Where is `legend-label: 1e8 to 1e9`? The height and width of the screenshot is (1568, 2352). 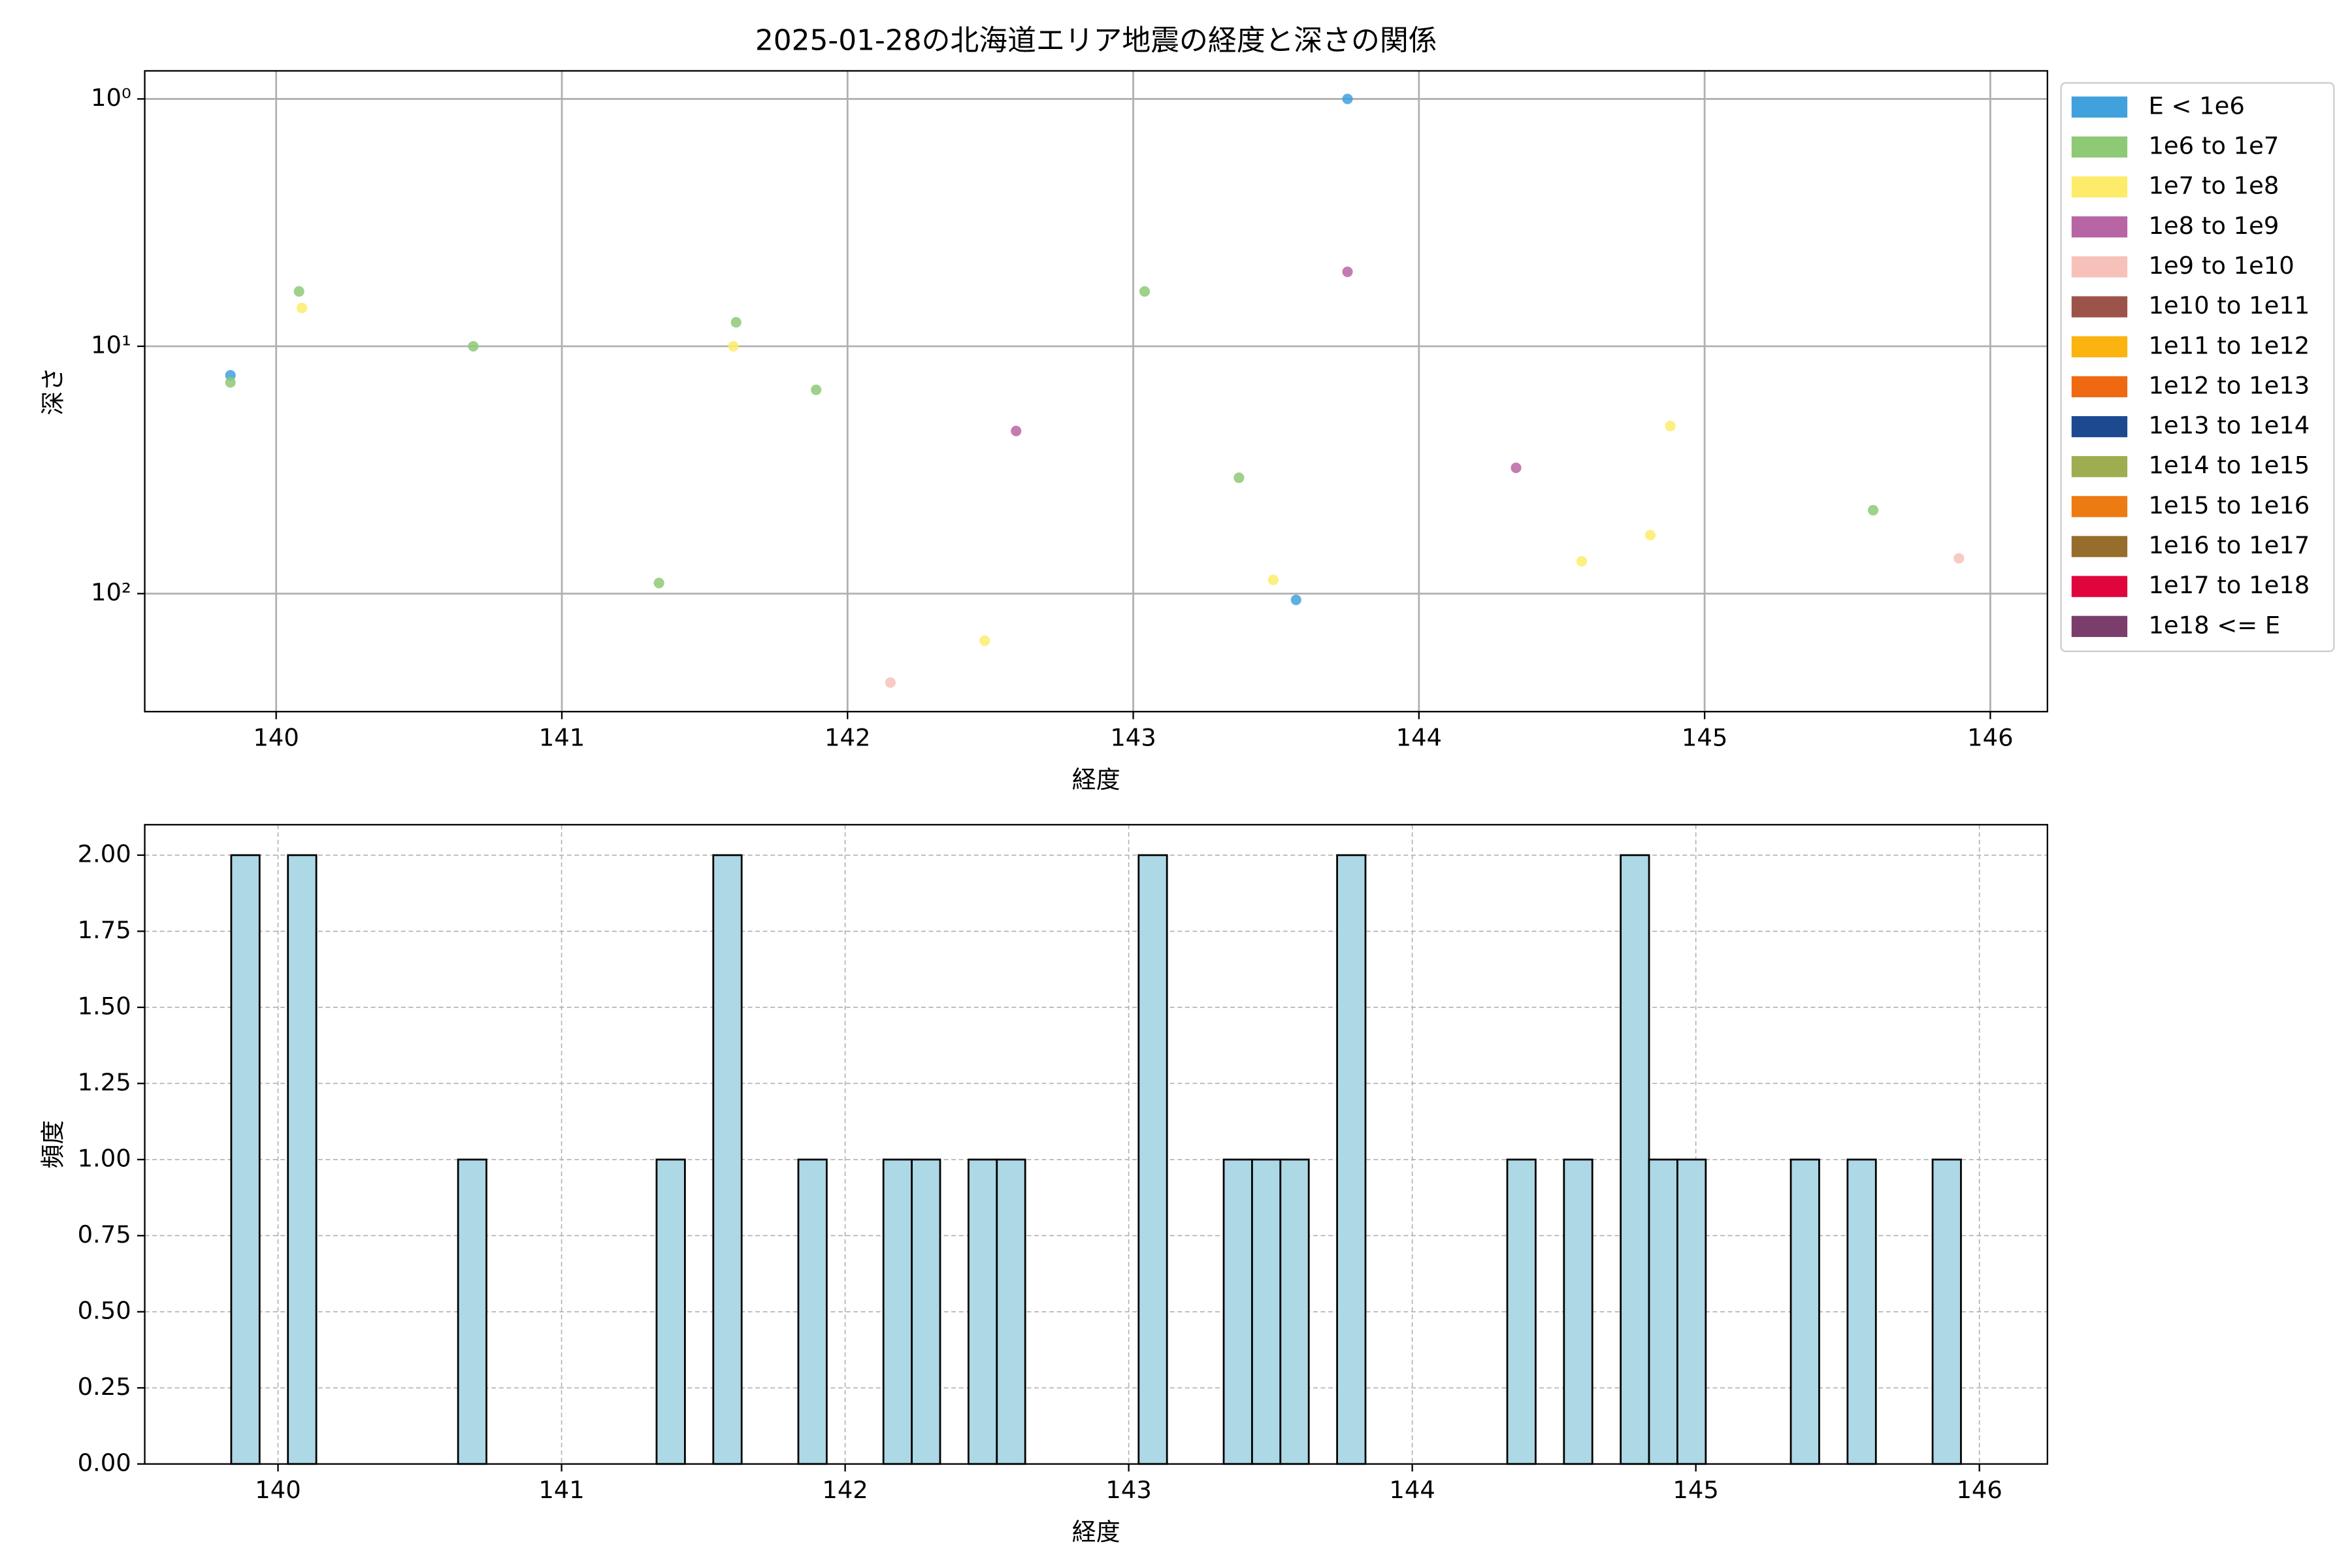
legend-label: 1e8 to 1e9 is located at coordinates (2213, 226).